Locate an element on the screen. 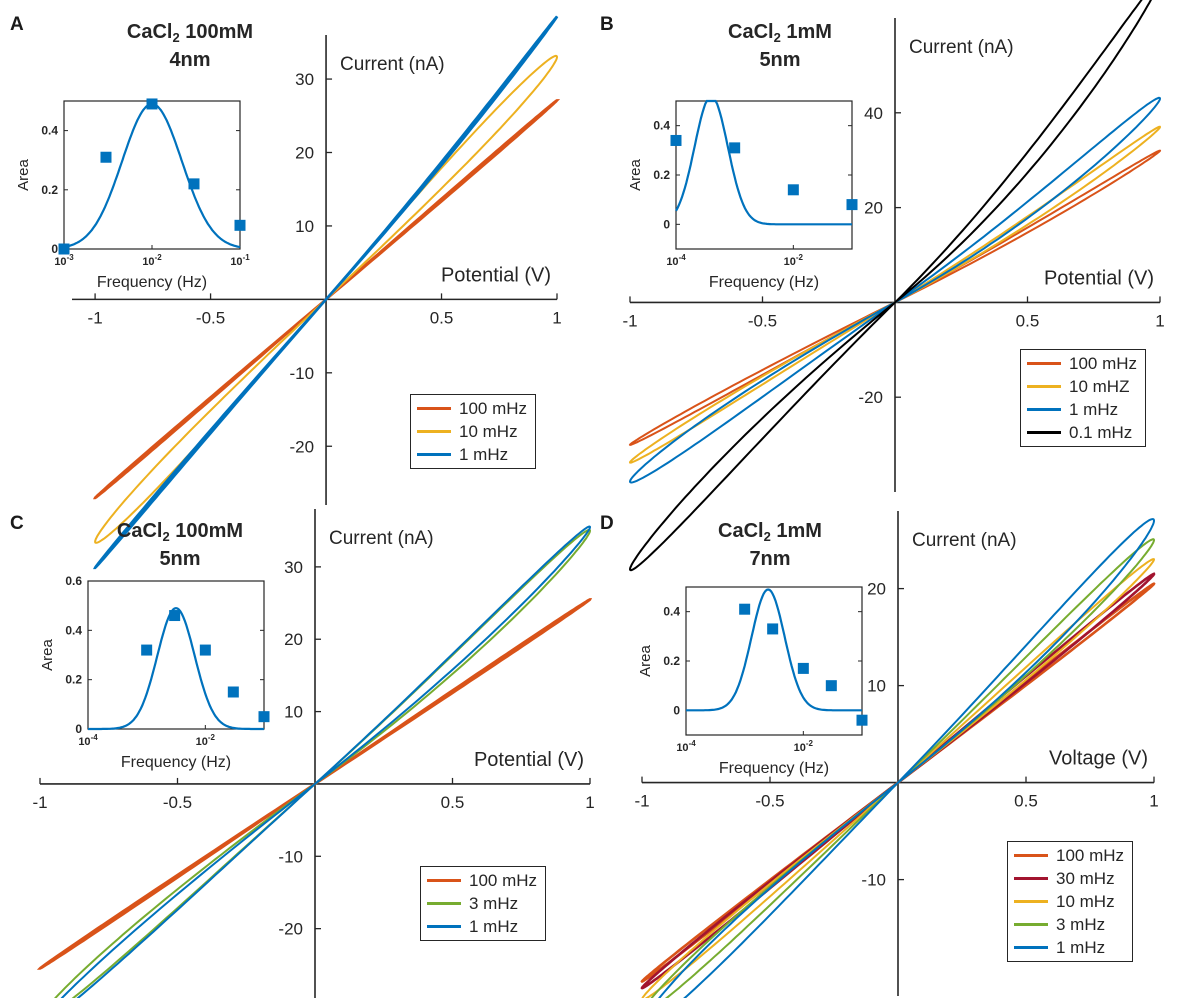 This screenshot has width=1180, height=998. legend-entry: 30 mHz is located at coordinates (1069, 878).